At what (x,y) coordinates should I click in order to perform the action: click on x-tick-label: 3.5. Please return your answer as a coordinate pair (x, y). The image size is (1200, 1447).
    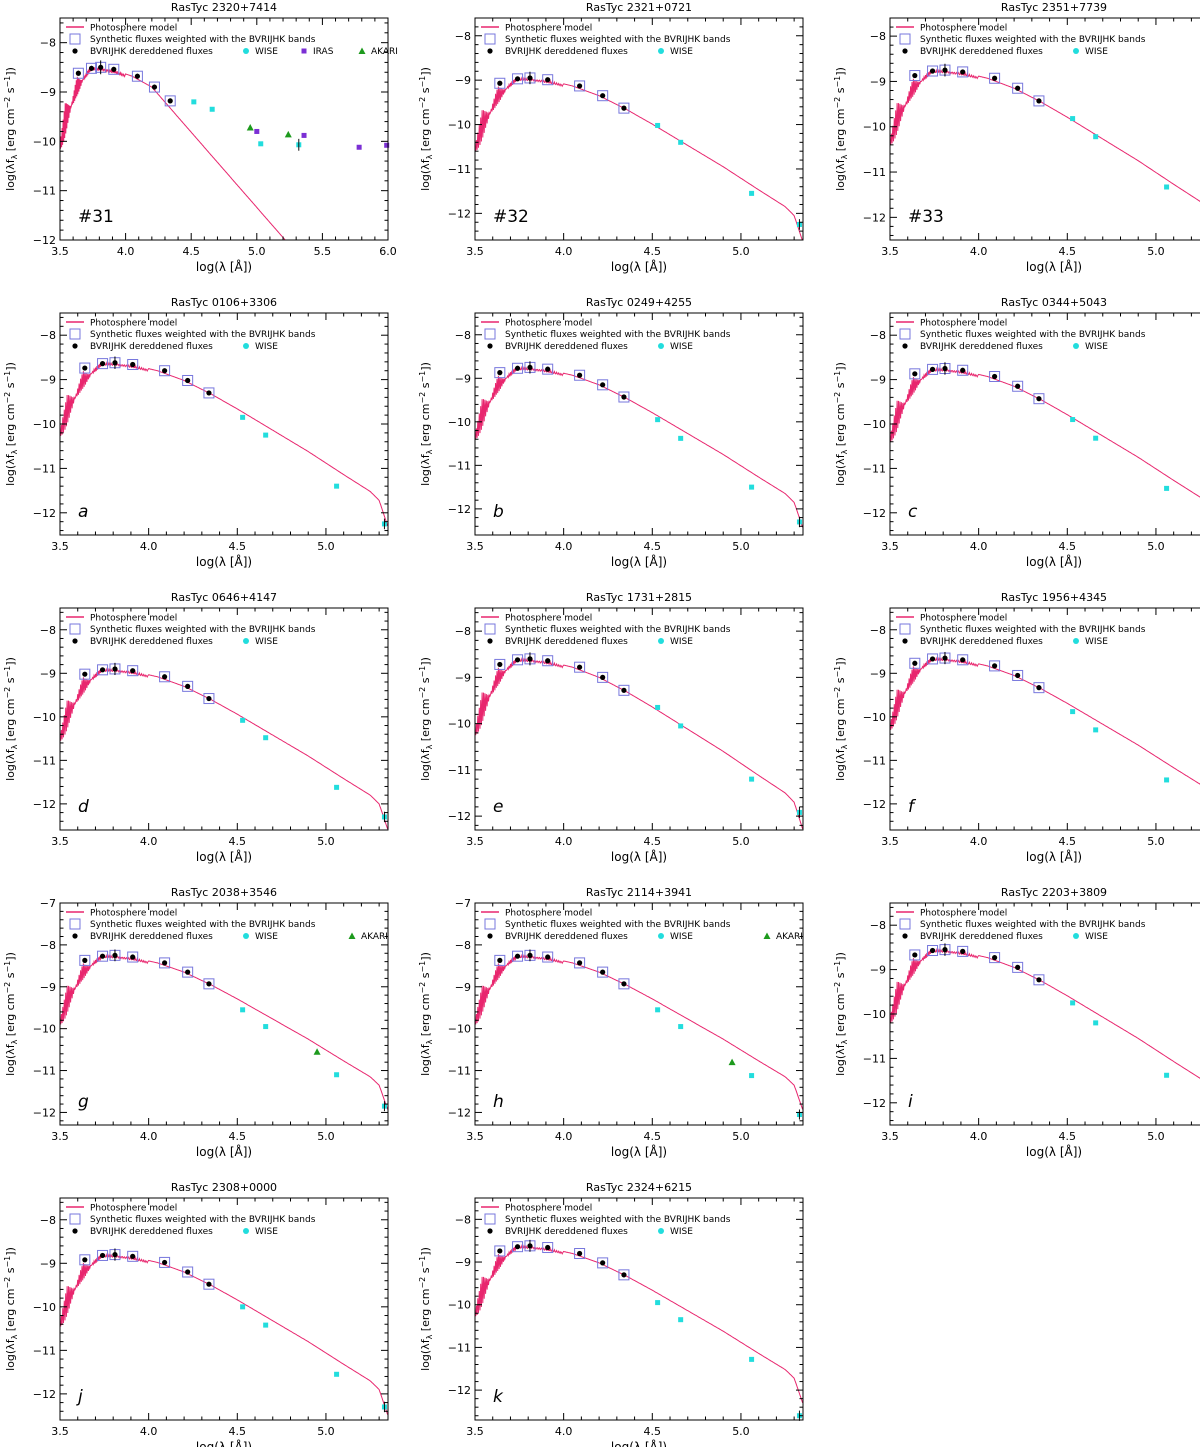
    Looking at the image, I should click on (475, 546).